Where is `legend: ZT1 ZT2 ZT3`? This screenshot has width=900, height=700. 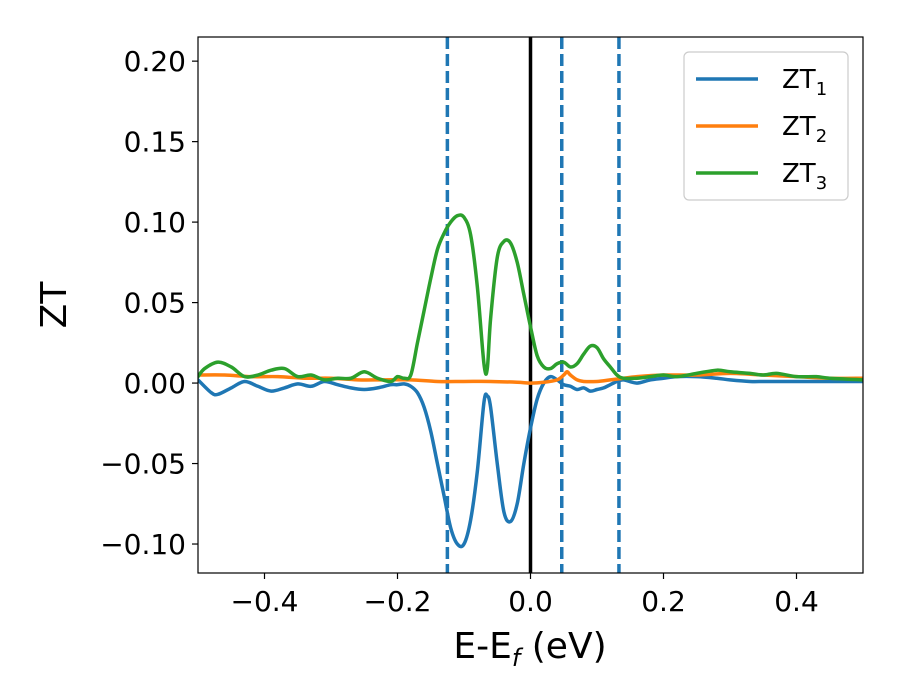
legend: ZT1 ZT2 ZT3 is located at coordinates (766, 126).